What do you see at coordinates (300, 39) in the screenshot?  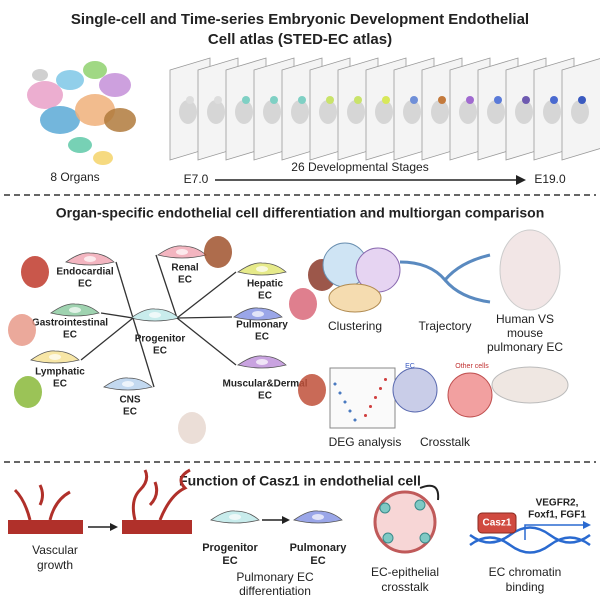 I see `label: Cell atlas (STED-EC atlas)` at bounding box center [300, 39].